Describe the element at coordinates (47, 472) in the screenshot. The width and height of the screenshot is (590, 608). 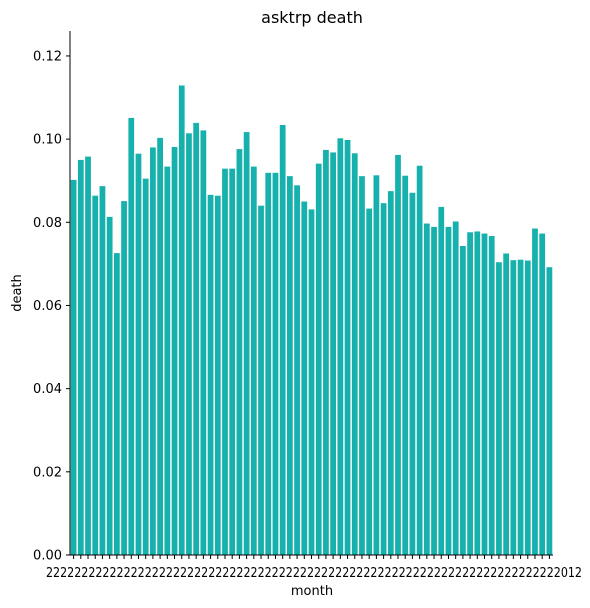
I see `y-tick-label-1: 0.02` at that location.